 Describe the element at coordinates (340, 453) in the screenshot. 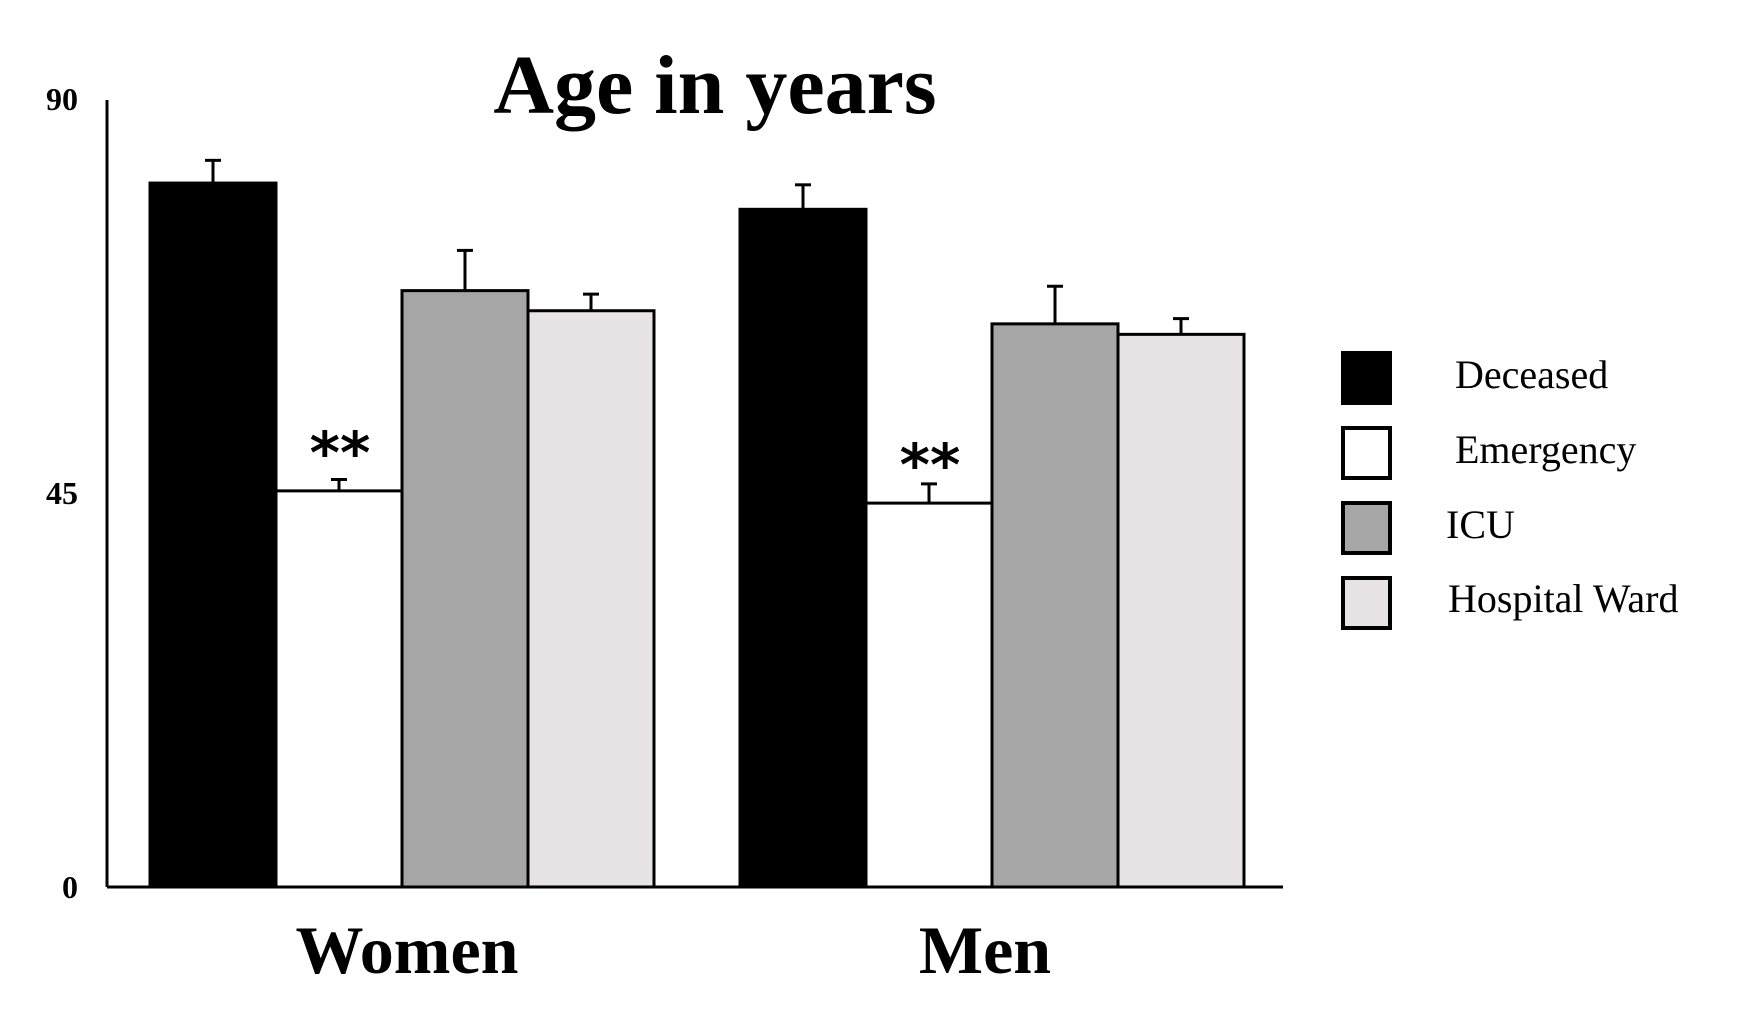

I see `significance-label-women: **` at that location.